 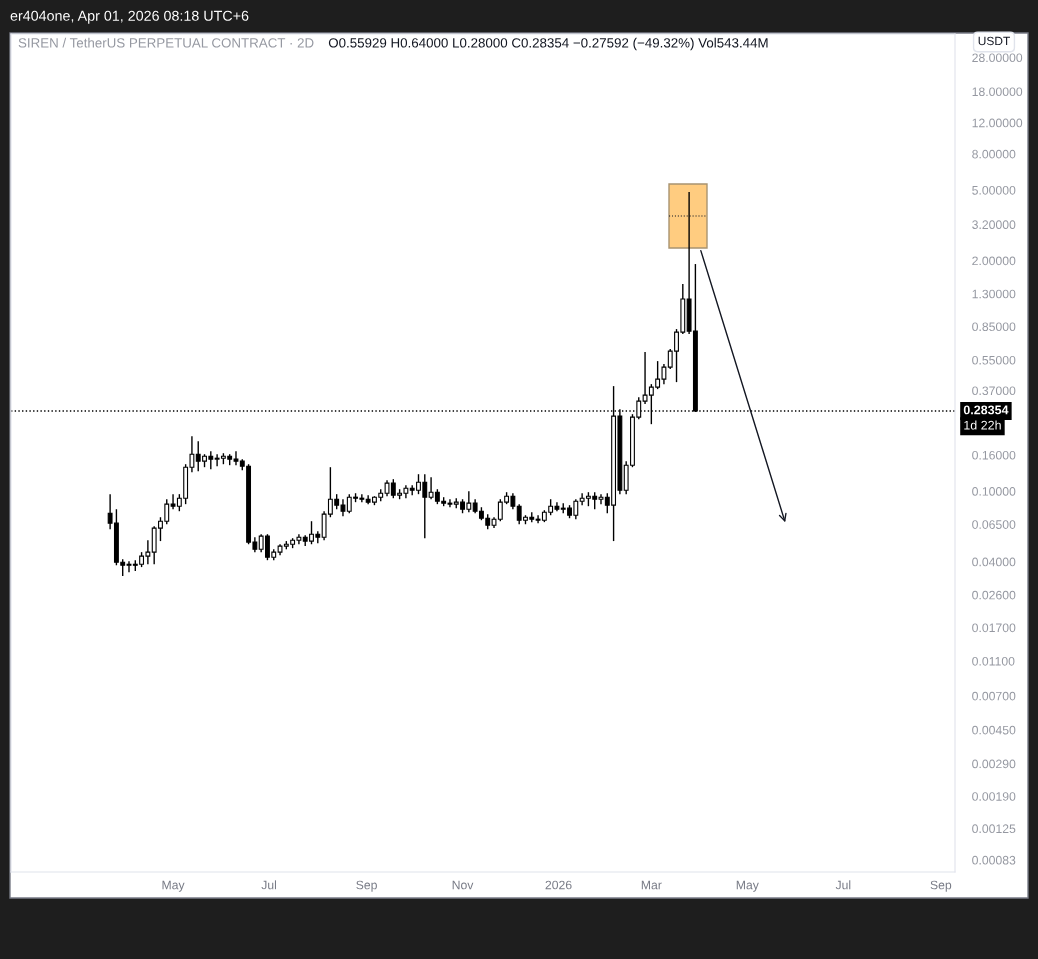 What do you see at coordinates (994, 730) in the screenshot?
I see `y-tick-label: 0.00450` at bounding box center [994, 730].